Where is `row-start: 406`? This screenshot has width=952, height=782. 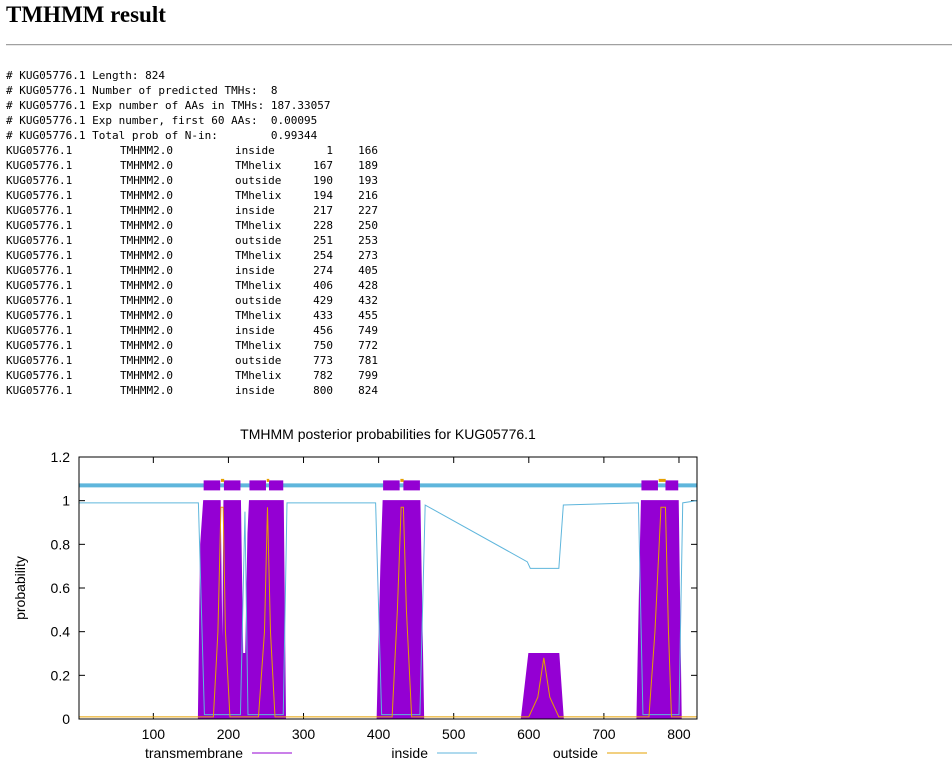 row-start: 406 is located at coordinates (323, 285).